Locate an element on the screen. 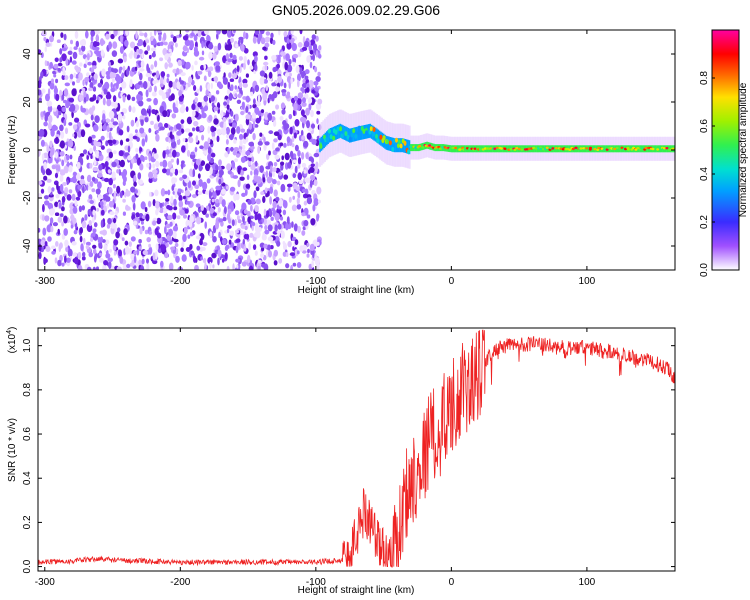  y-tick-label: 40 is located at coordinates (27, 54).